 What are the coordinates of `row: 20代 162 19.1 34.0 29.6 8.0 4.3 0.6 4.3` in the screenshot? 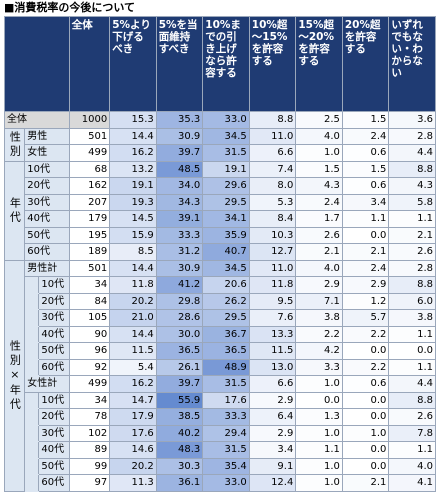 It's located at (220, 186).